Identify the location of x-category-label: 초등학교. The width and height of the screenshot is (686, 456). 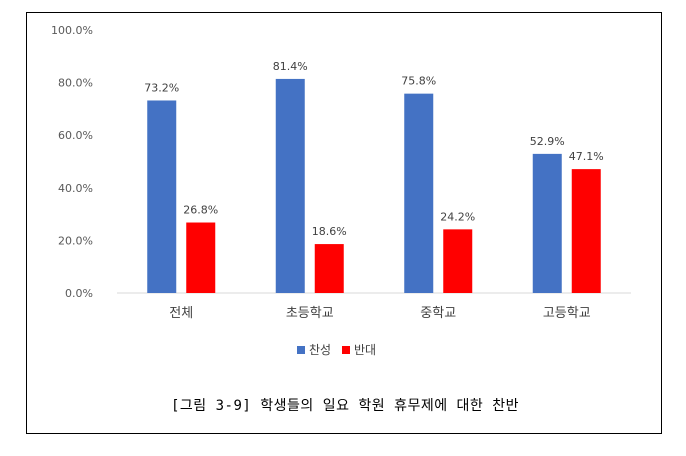
(310, 313).